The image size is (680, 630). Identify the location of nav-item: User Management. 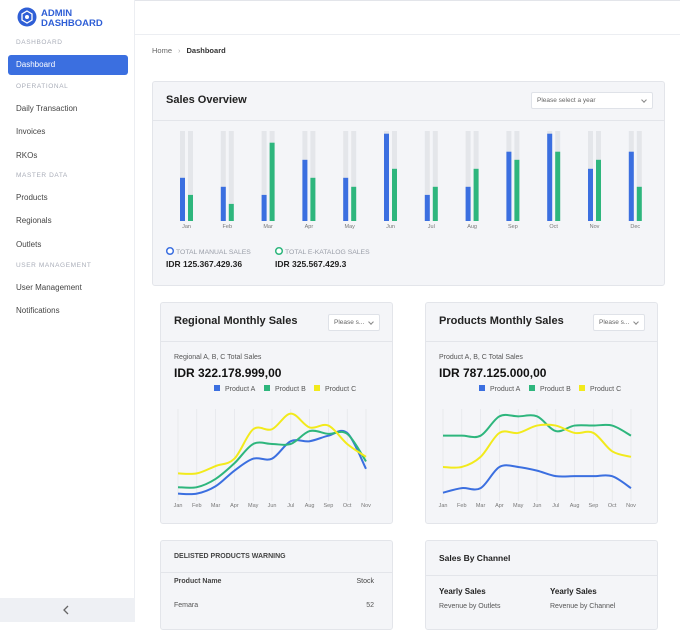
(49, 287).